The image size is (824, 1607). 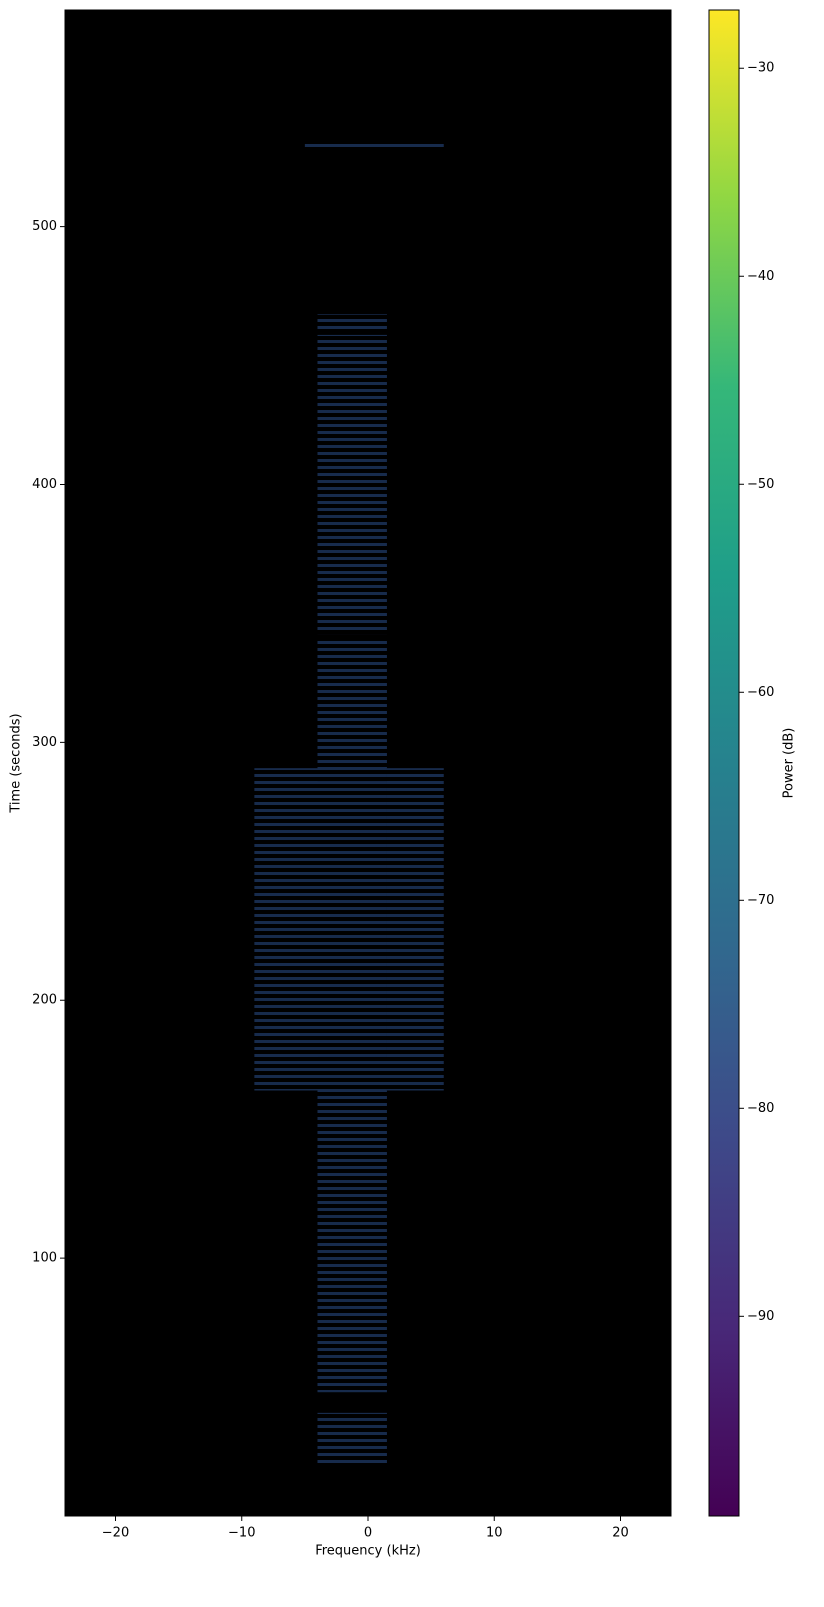 I want to click on colorbar-tick-label: −50, so click(x=760, y=484).